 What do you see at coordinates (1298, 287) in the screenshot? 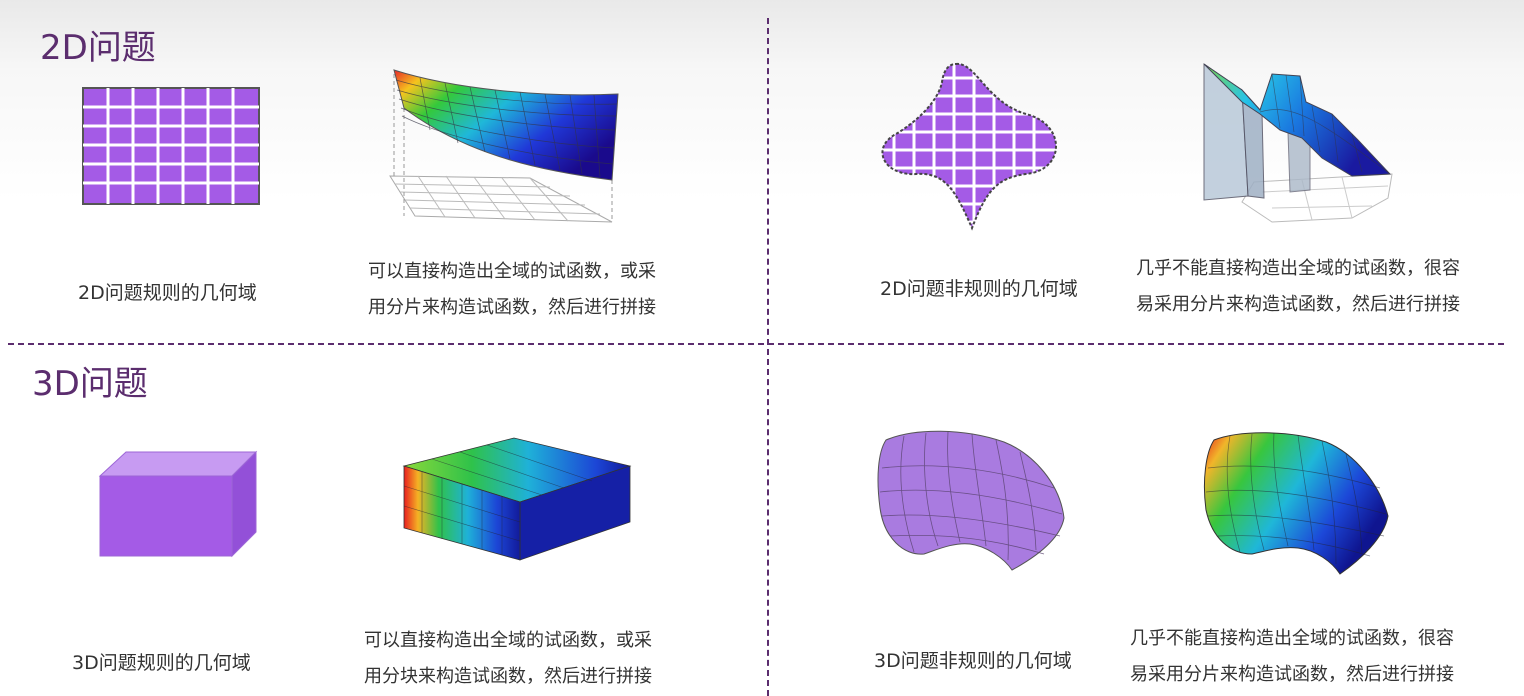
I see `description-2d-irregular: 几乎不能直接构造出全域的试函数，很容 易采用分片来构造试函数，然后进行拼接` at bounding box center [1298, 287].